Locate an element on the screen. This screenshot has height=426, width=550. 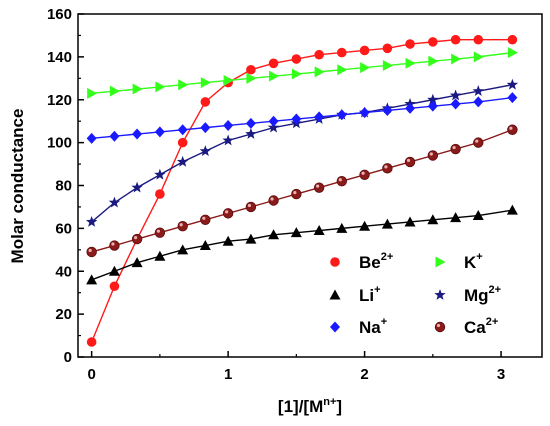
legend-marker-mg is located at coordinates (440, 294).